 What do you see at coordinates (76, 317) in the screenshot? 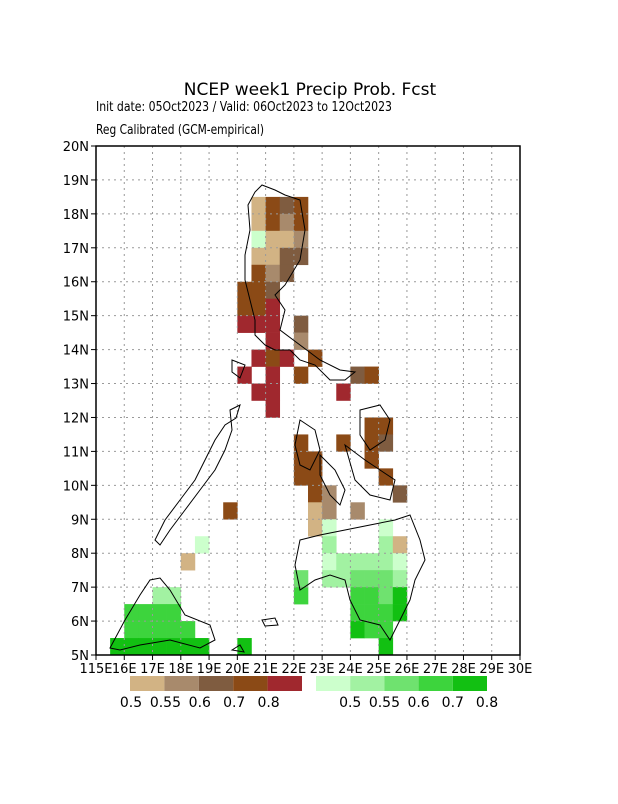
I see `y-tick-label: 15N` at bounding box center [76, 317].